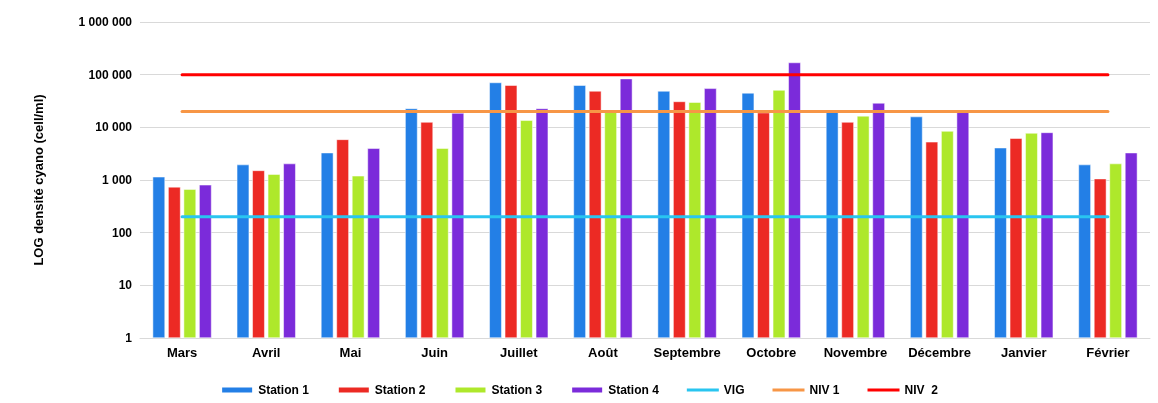 Image resolution: width=1158 pixels, height=403 pixels. What do you see at coordinates (921, 390) in the screenshot?
I see `legend-label: NIV 2` at bounding box center [921, 390].